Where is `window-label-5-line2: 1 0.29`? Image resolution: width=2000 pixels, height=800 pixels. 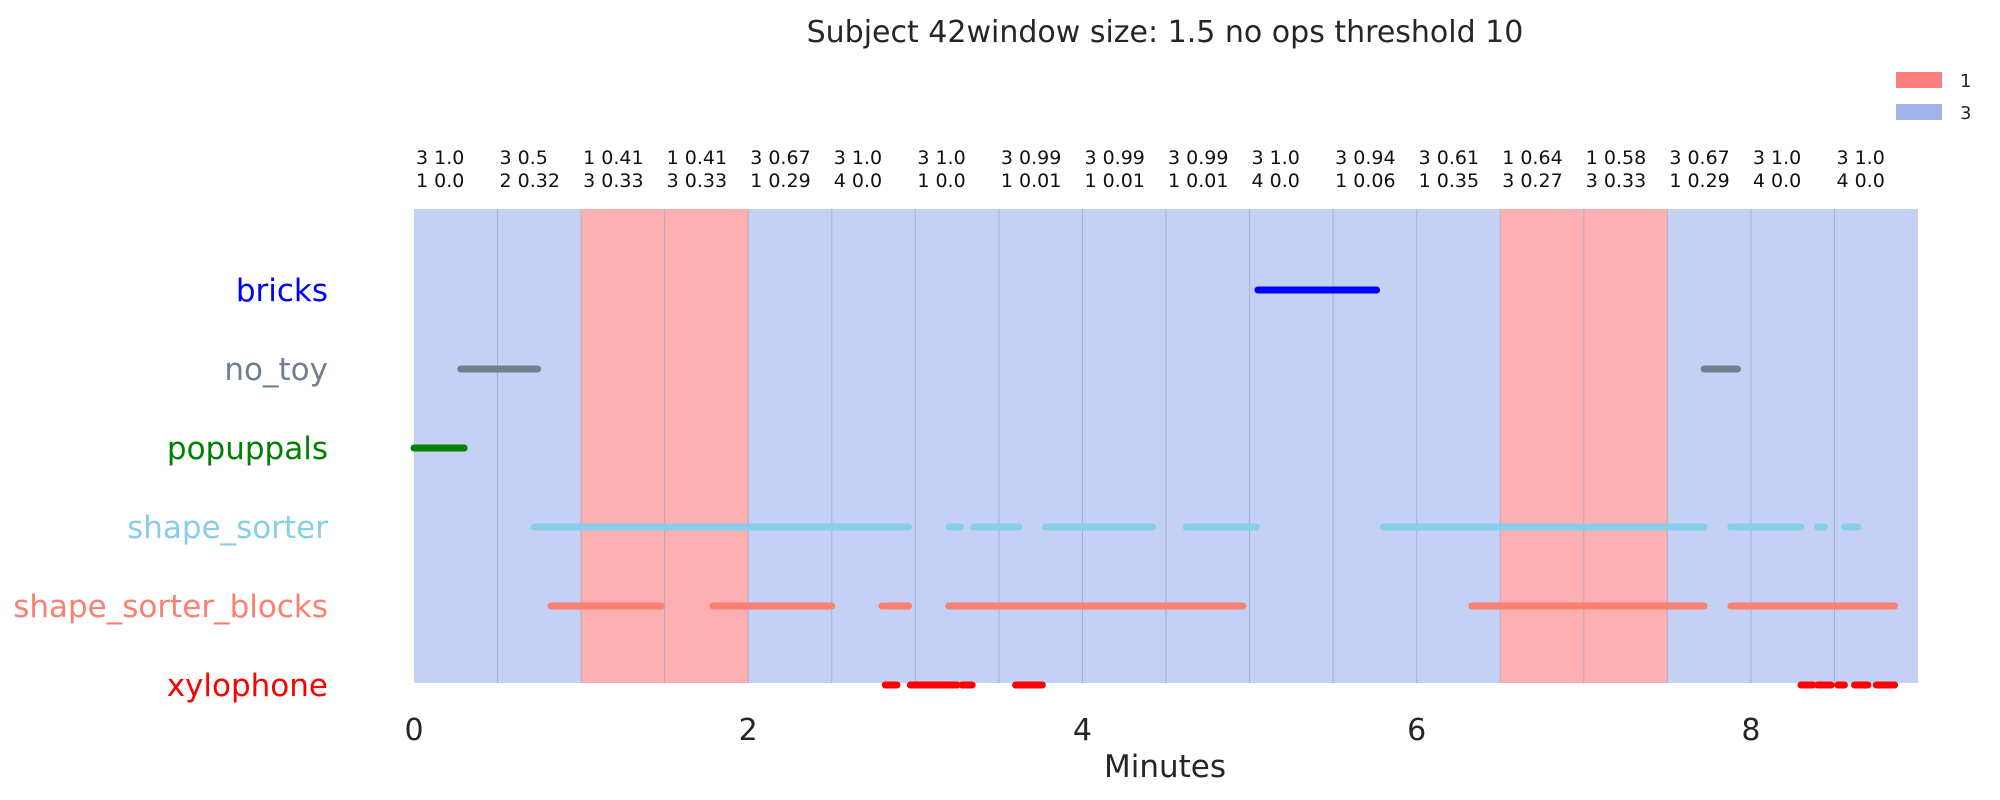 window-label-5-line2: 1 0.29 is located at coordinates (780, 181).